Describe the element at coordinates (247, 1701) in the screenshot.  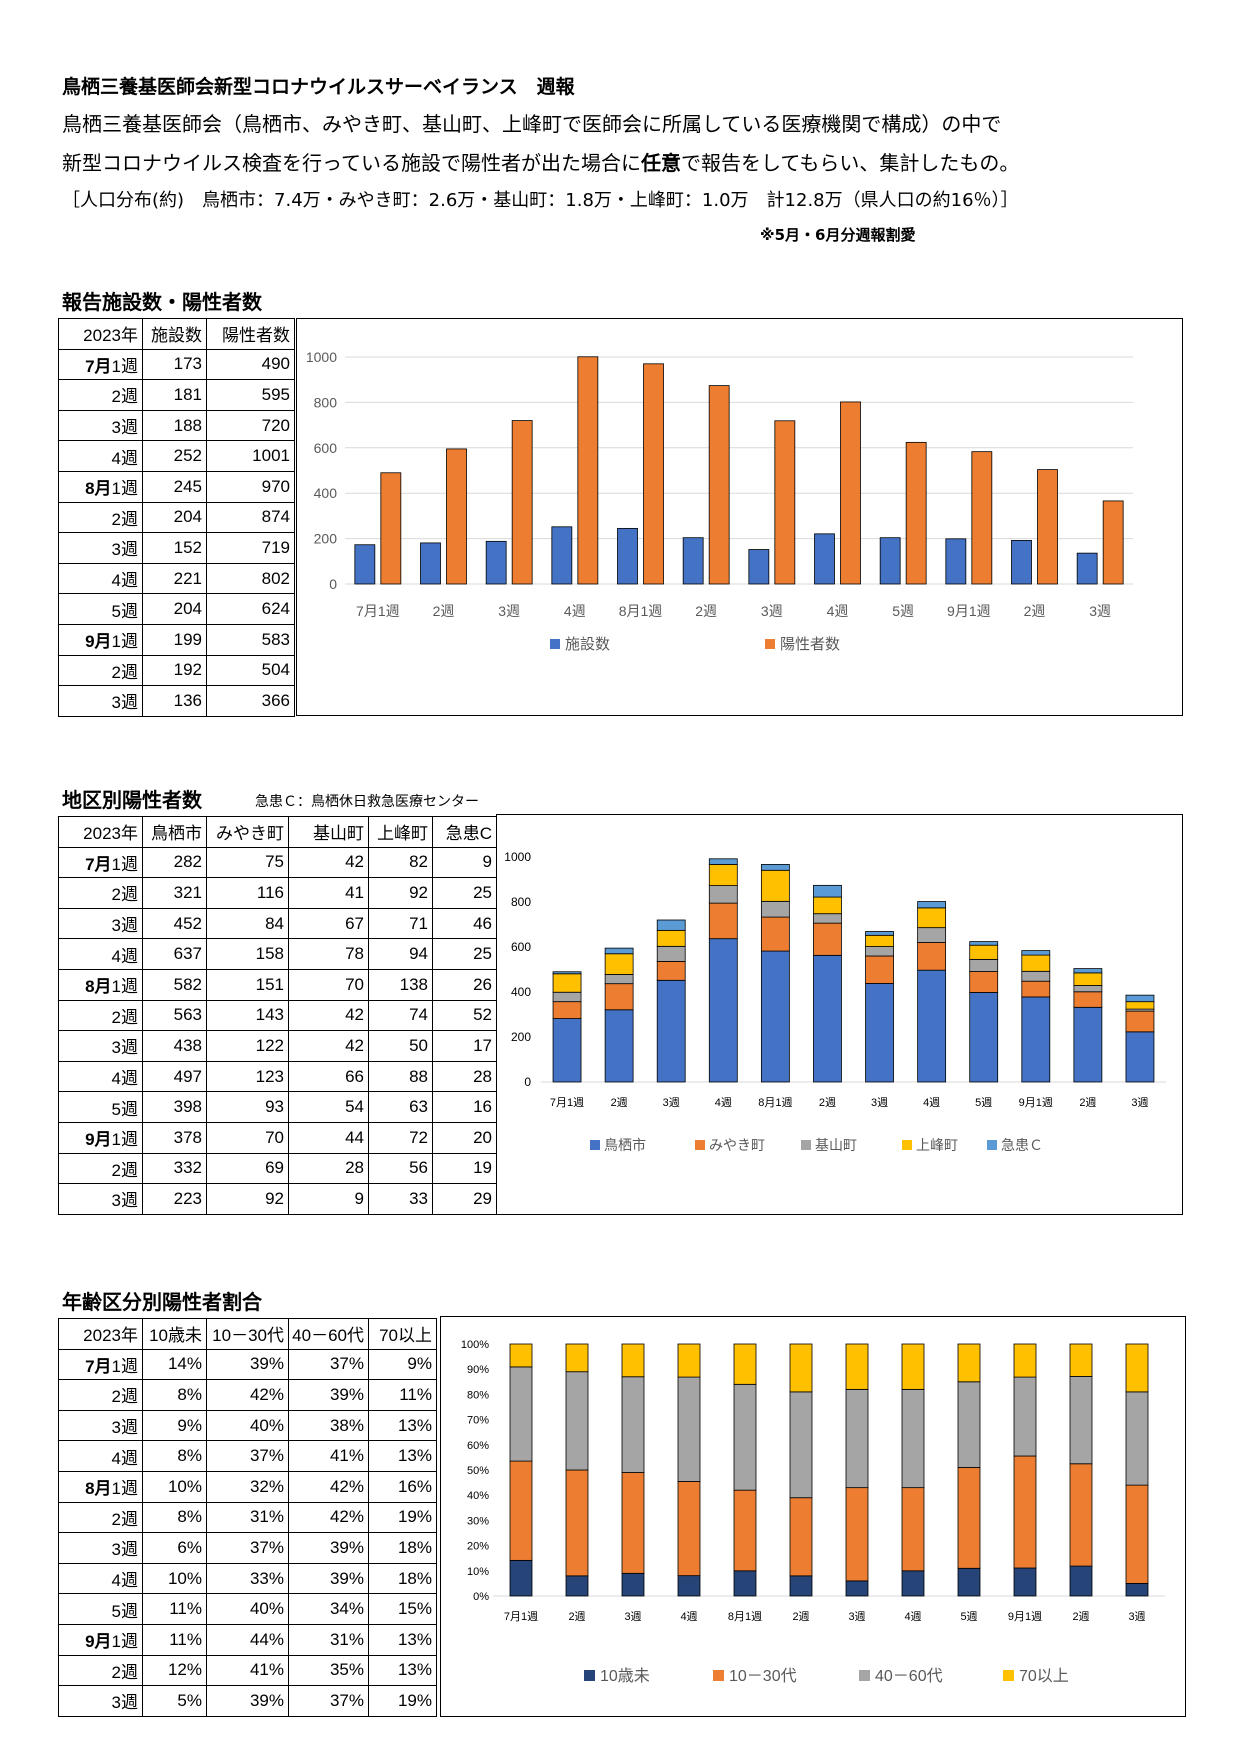
I see `table-row: 3週 5% 39% 37% 19%` at that location.